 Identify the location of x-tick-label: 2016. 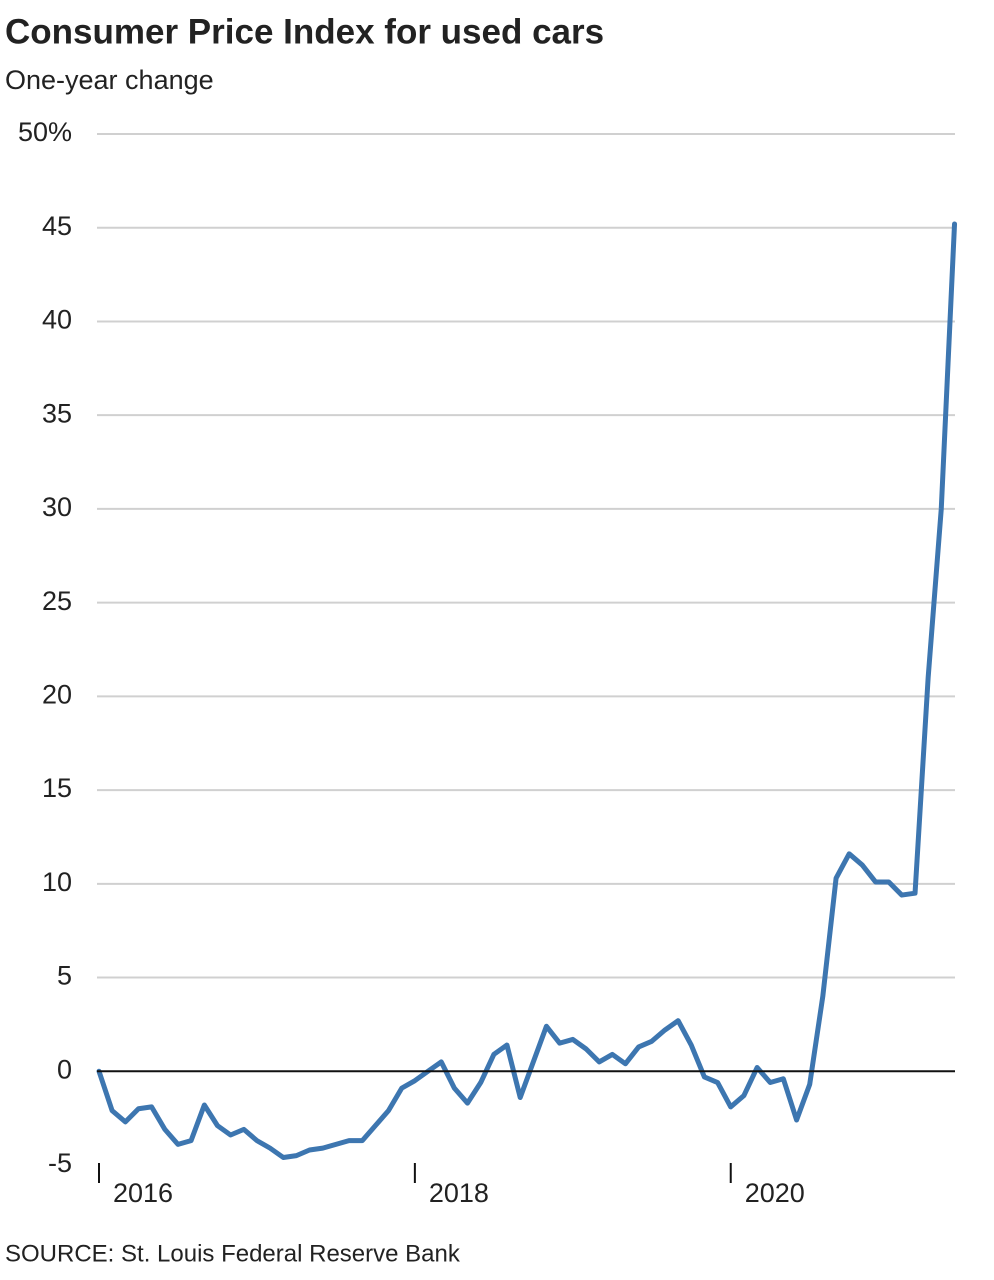
(143, 1193).